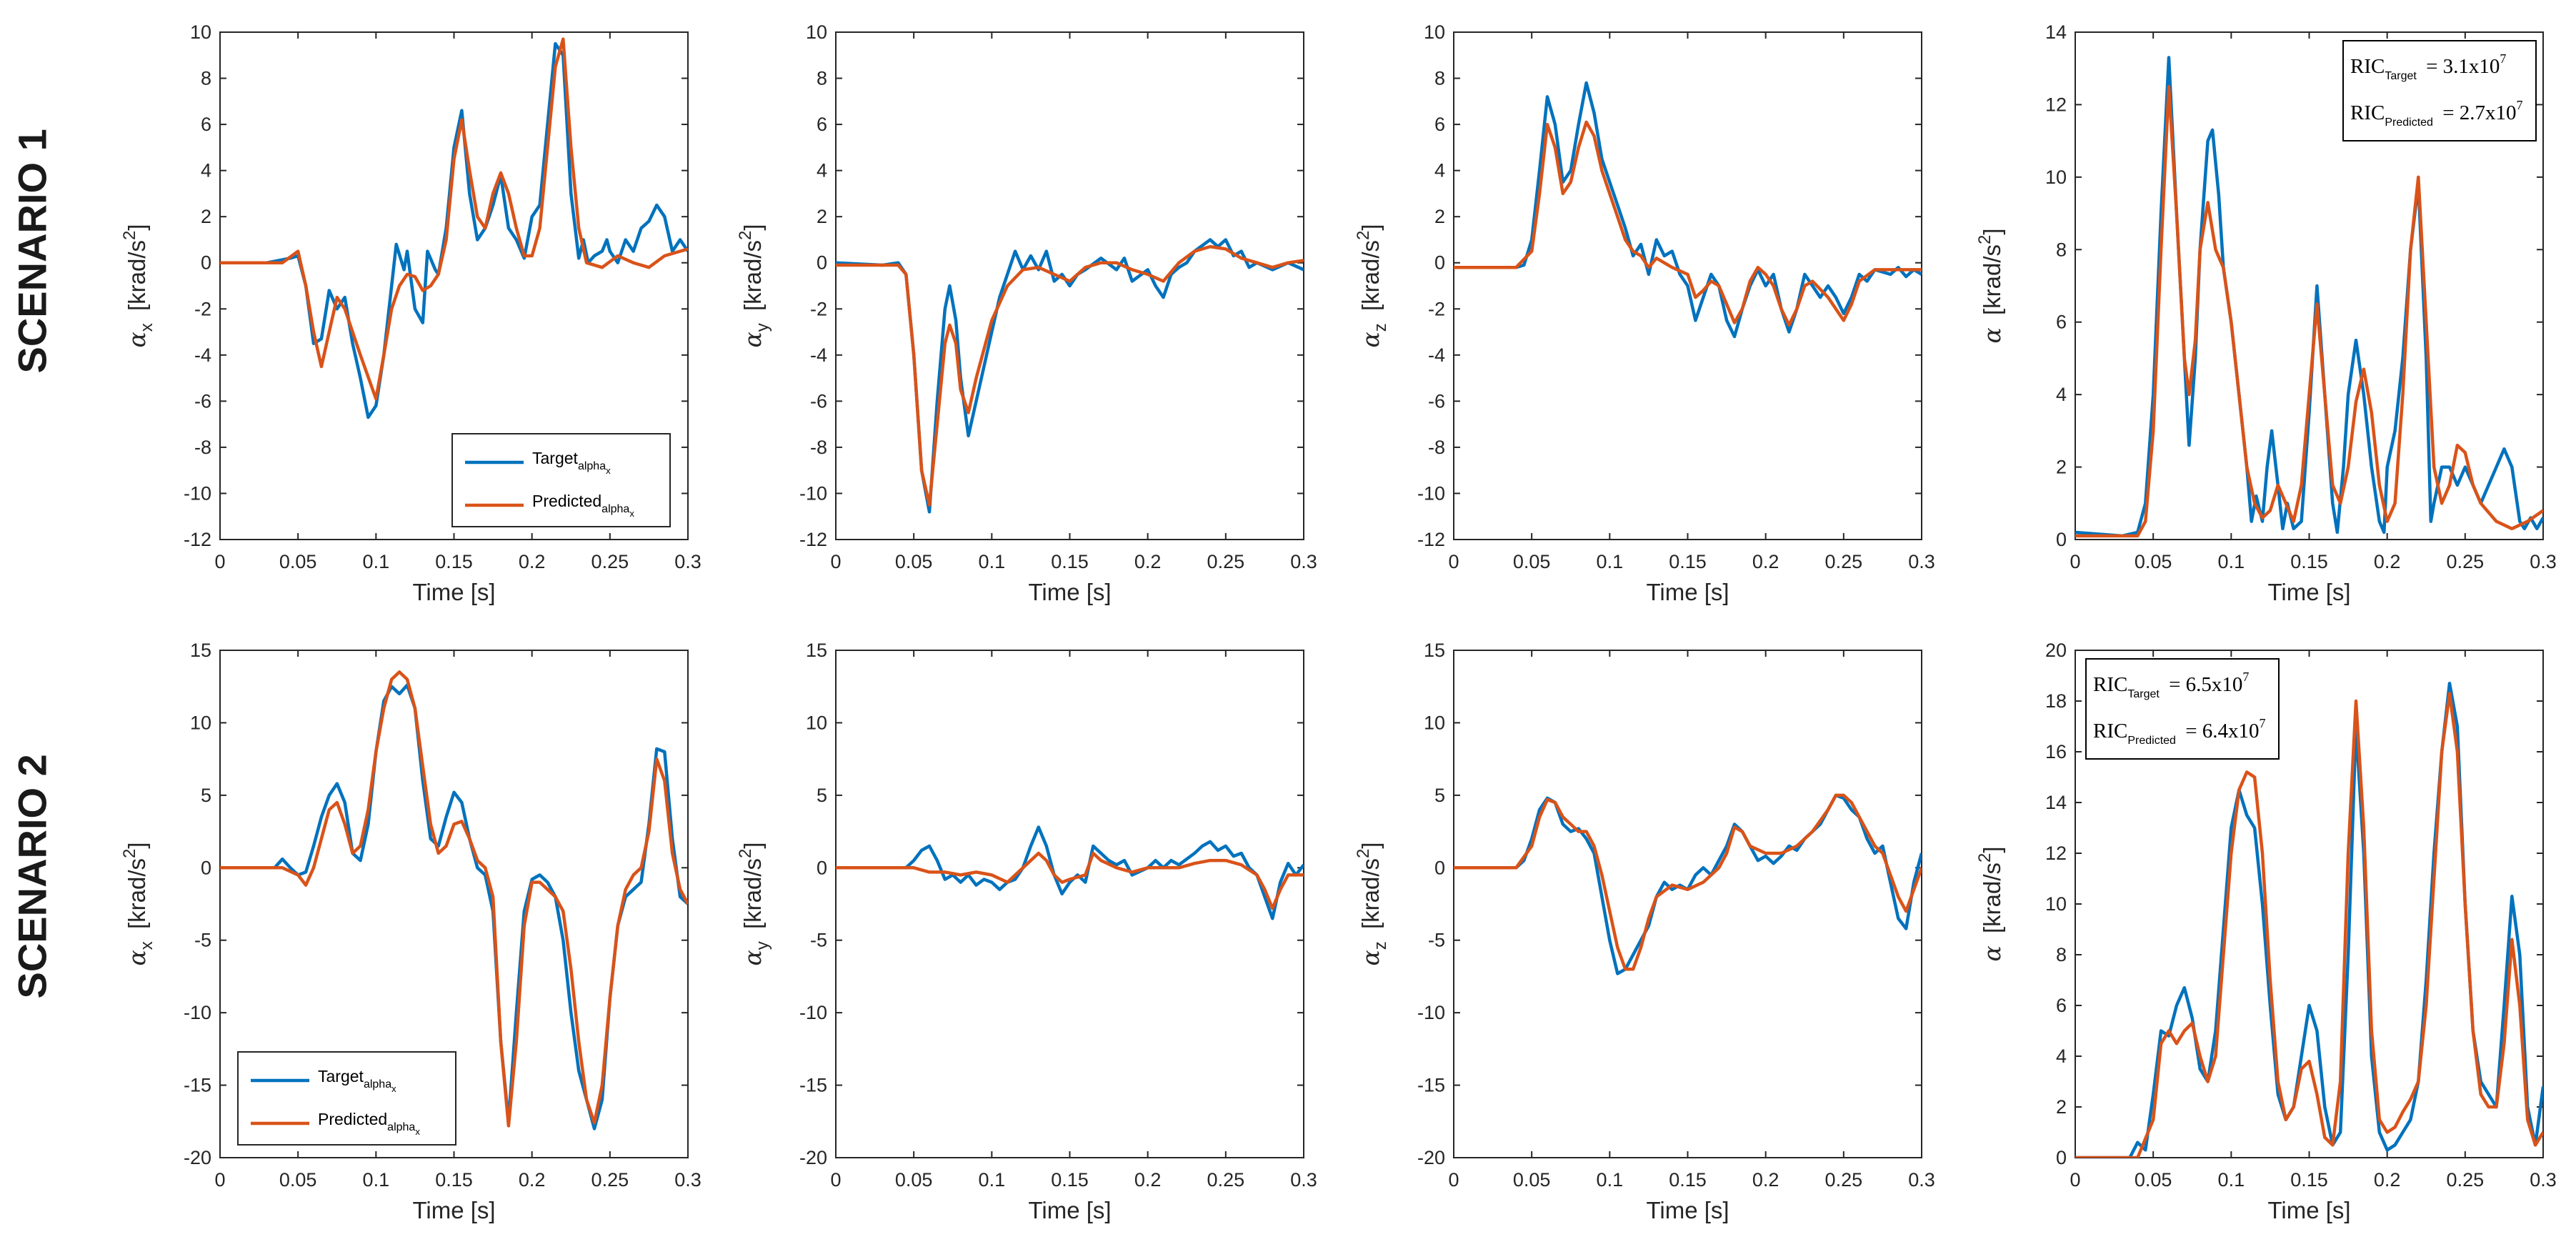 The width and height of the screenshot is (2576, 1247). What do you see at coordinates (1372, 903) in the screenshot?
I see `y-axis-label: αz [krad/s2]` at bounding box center [1372, 903].